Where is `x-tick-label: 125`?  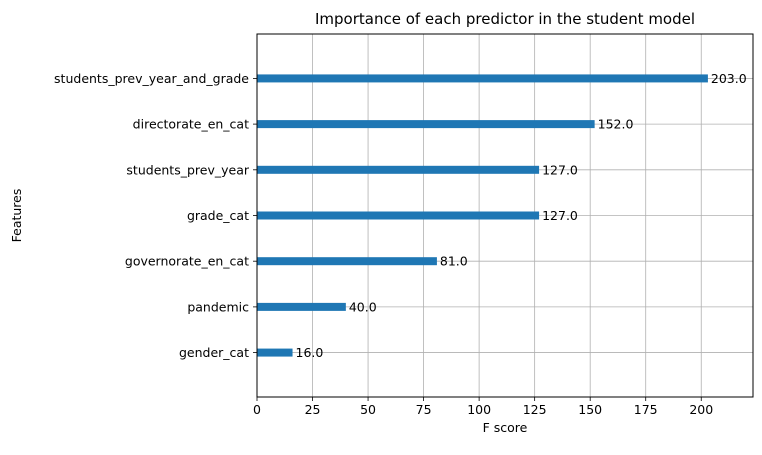 x-tick-label: 125 is located at coordinates (535, 409).